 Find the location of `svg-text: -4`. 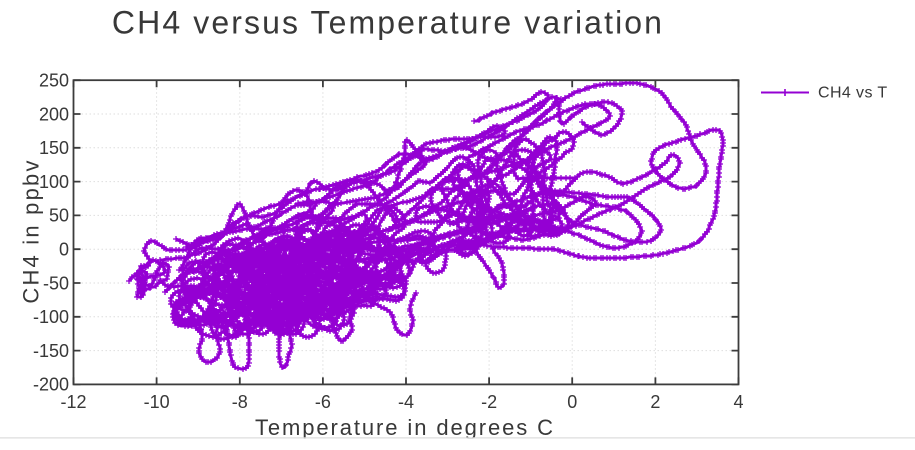

svg-text: -4 is located at coordinates (406, 402).